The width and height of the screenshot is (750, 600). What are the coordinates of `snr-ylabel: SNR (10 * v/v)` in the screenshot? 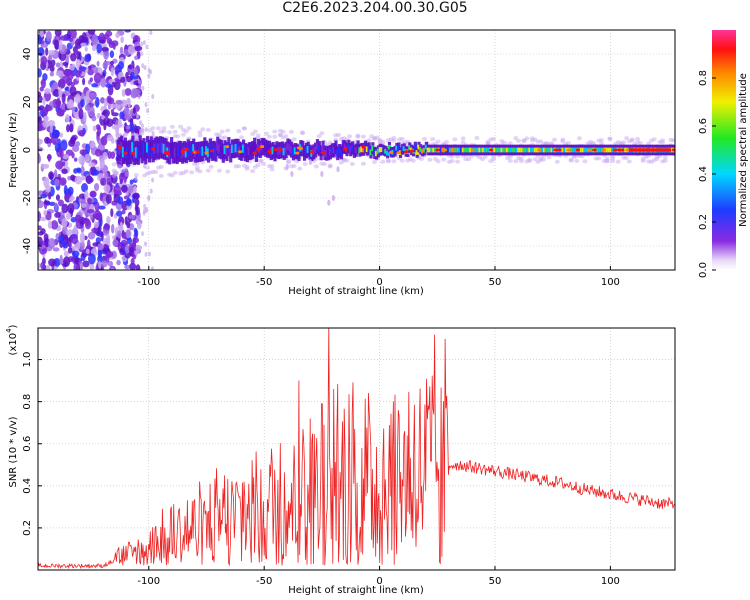 It's located at (13, 451).